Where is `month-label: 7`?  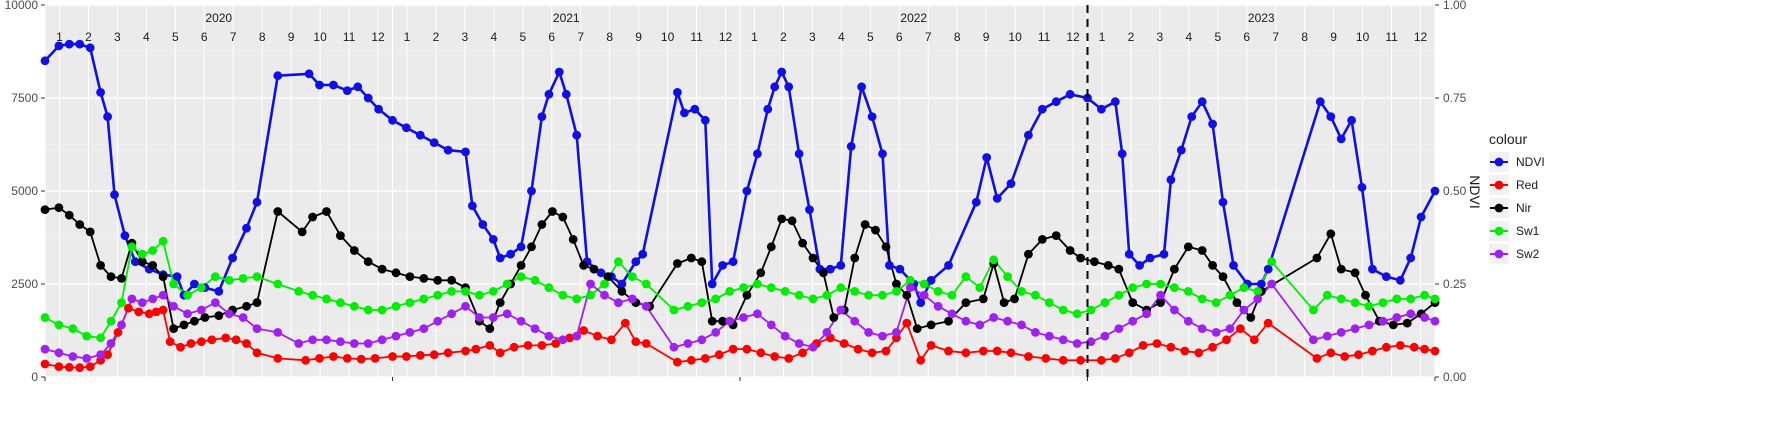 month-label: 7 is located at coordinates (233, 37).